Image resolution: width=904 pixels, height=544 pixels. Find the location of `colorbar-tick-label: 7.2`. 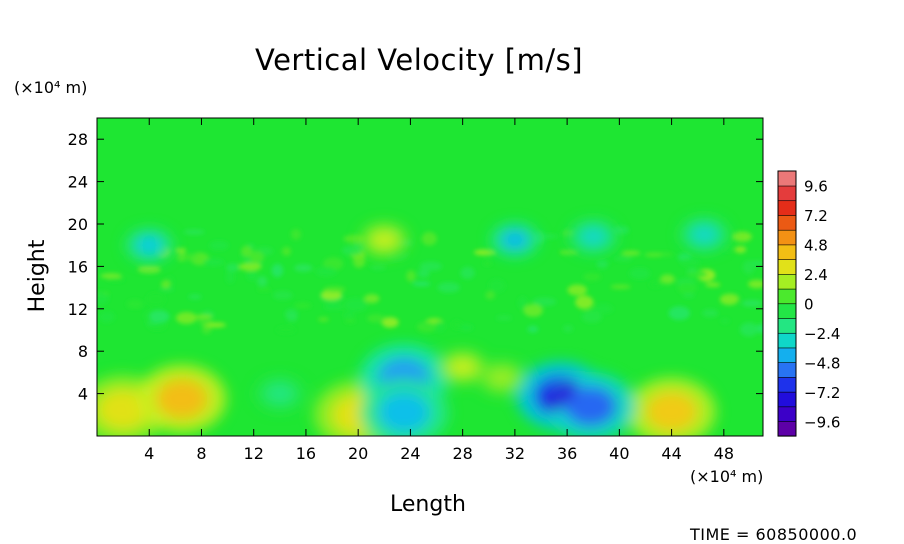

colorbar-tick-label: 7.2 is located at coordinates (816, 216).